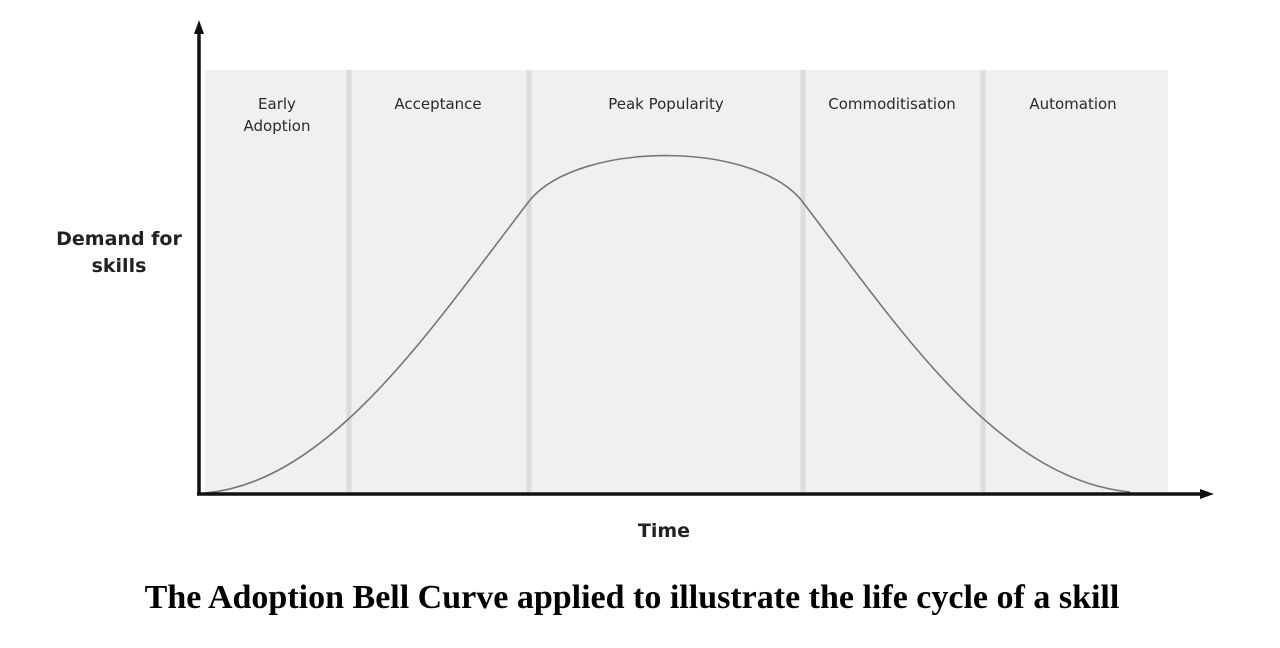 This screenshot has width=1280, height=648. I want to click on x-axis-label: Time, so click(664, 531).